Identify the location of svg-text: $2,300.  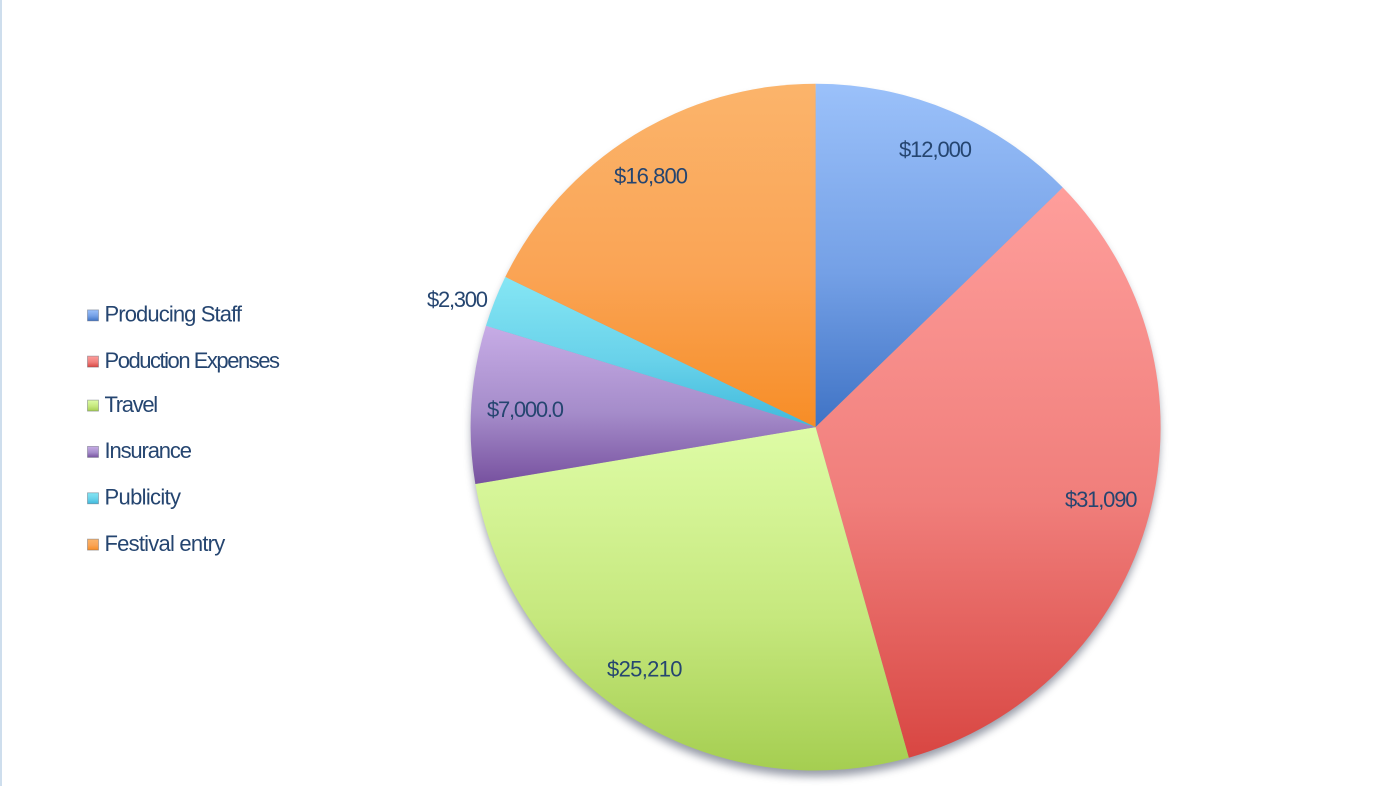
(457, 299).